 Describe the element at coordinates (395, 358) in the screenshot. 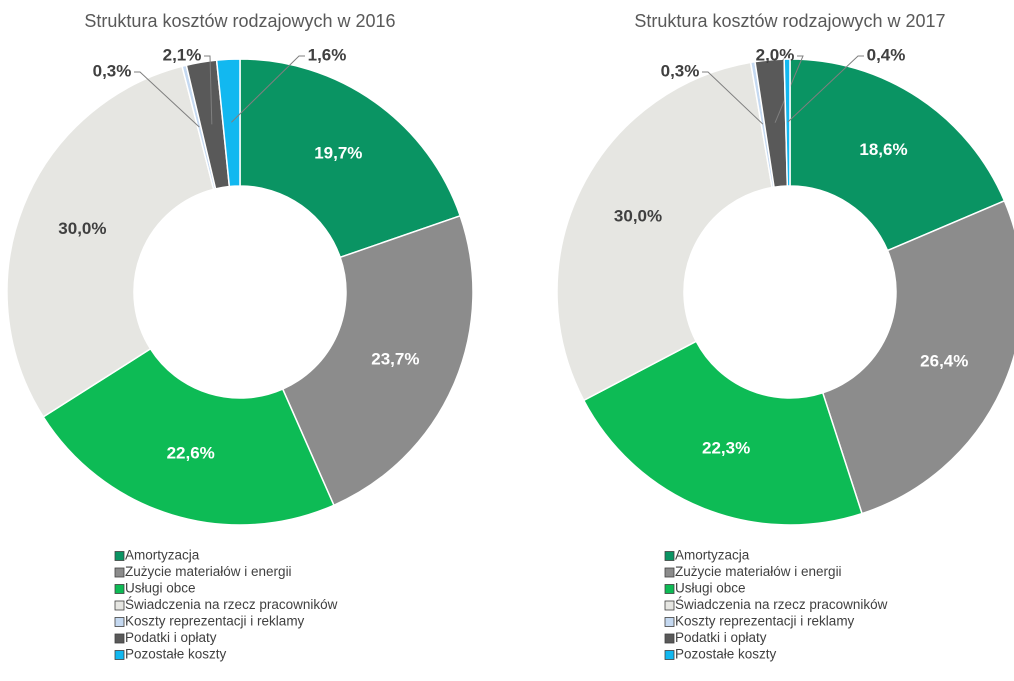

I see `data-label: 23,7%` at that location.